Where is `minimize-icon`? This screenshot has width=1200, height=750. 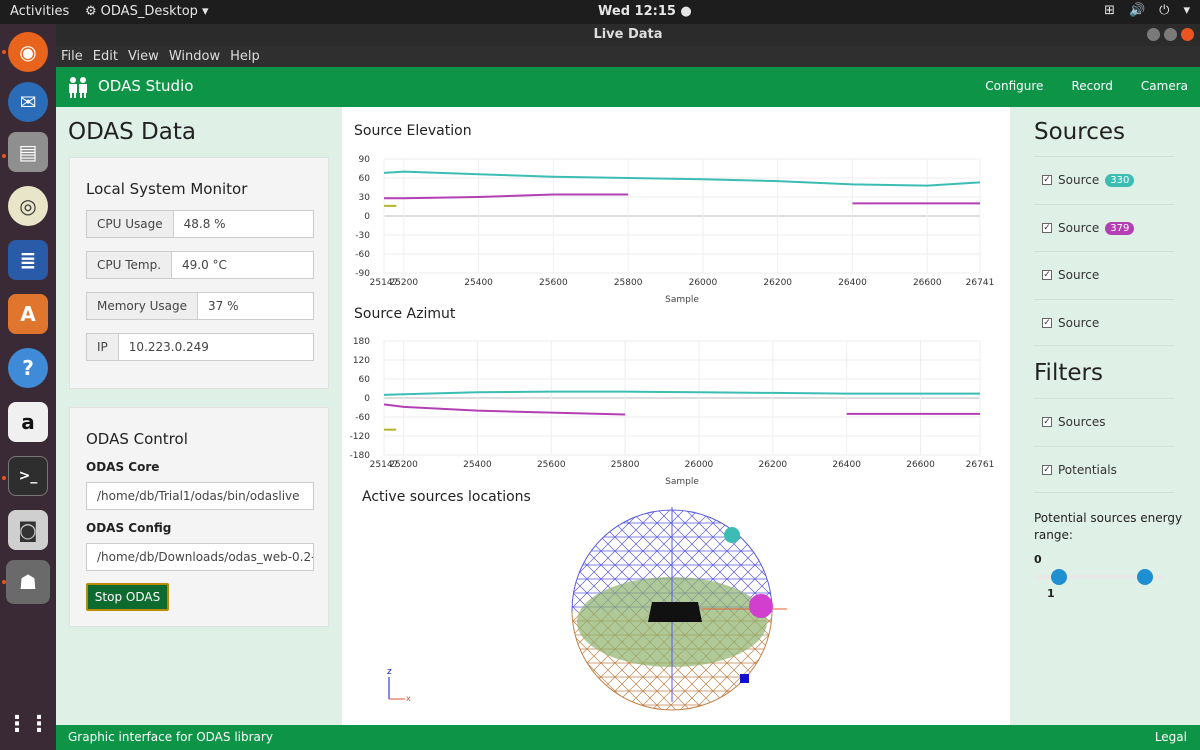 minimize-icon is located at coordinates (1153, 34).